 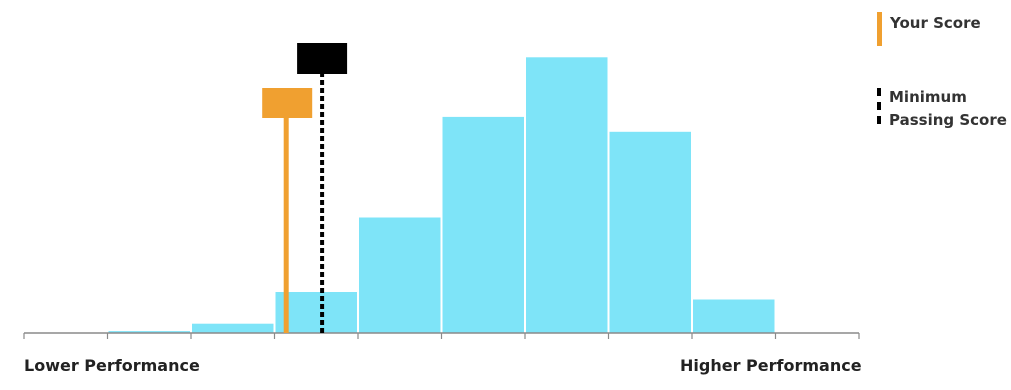 I want to click on x-axis, so click(x=441, y=335).